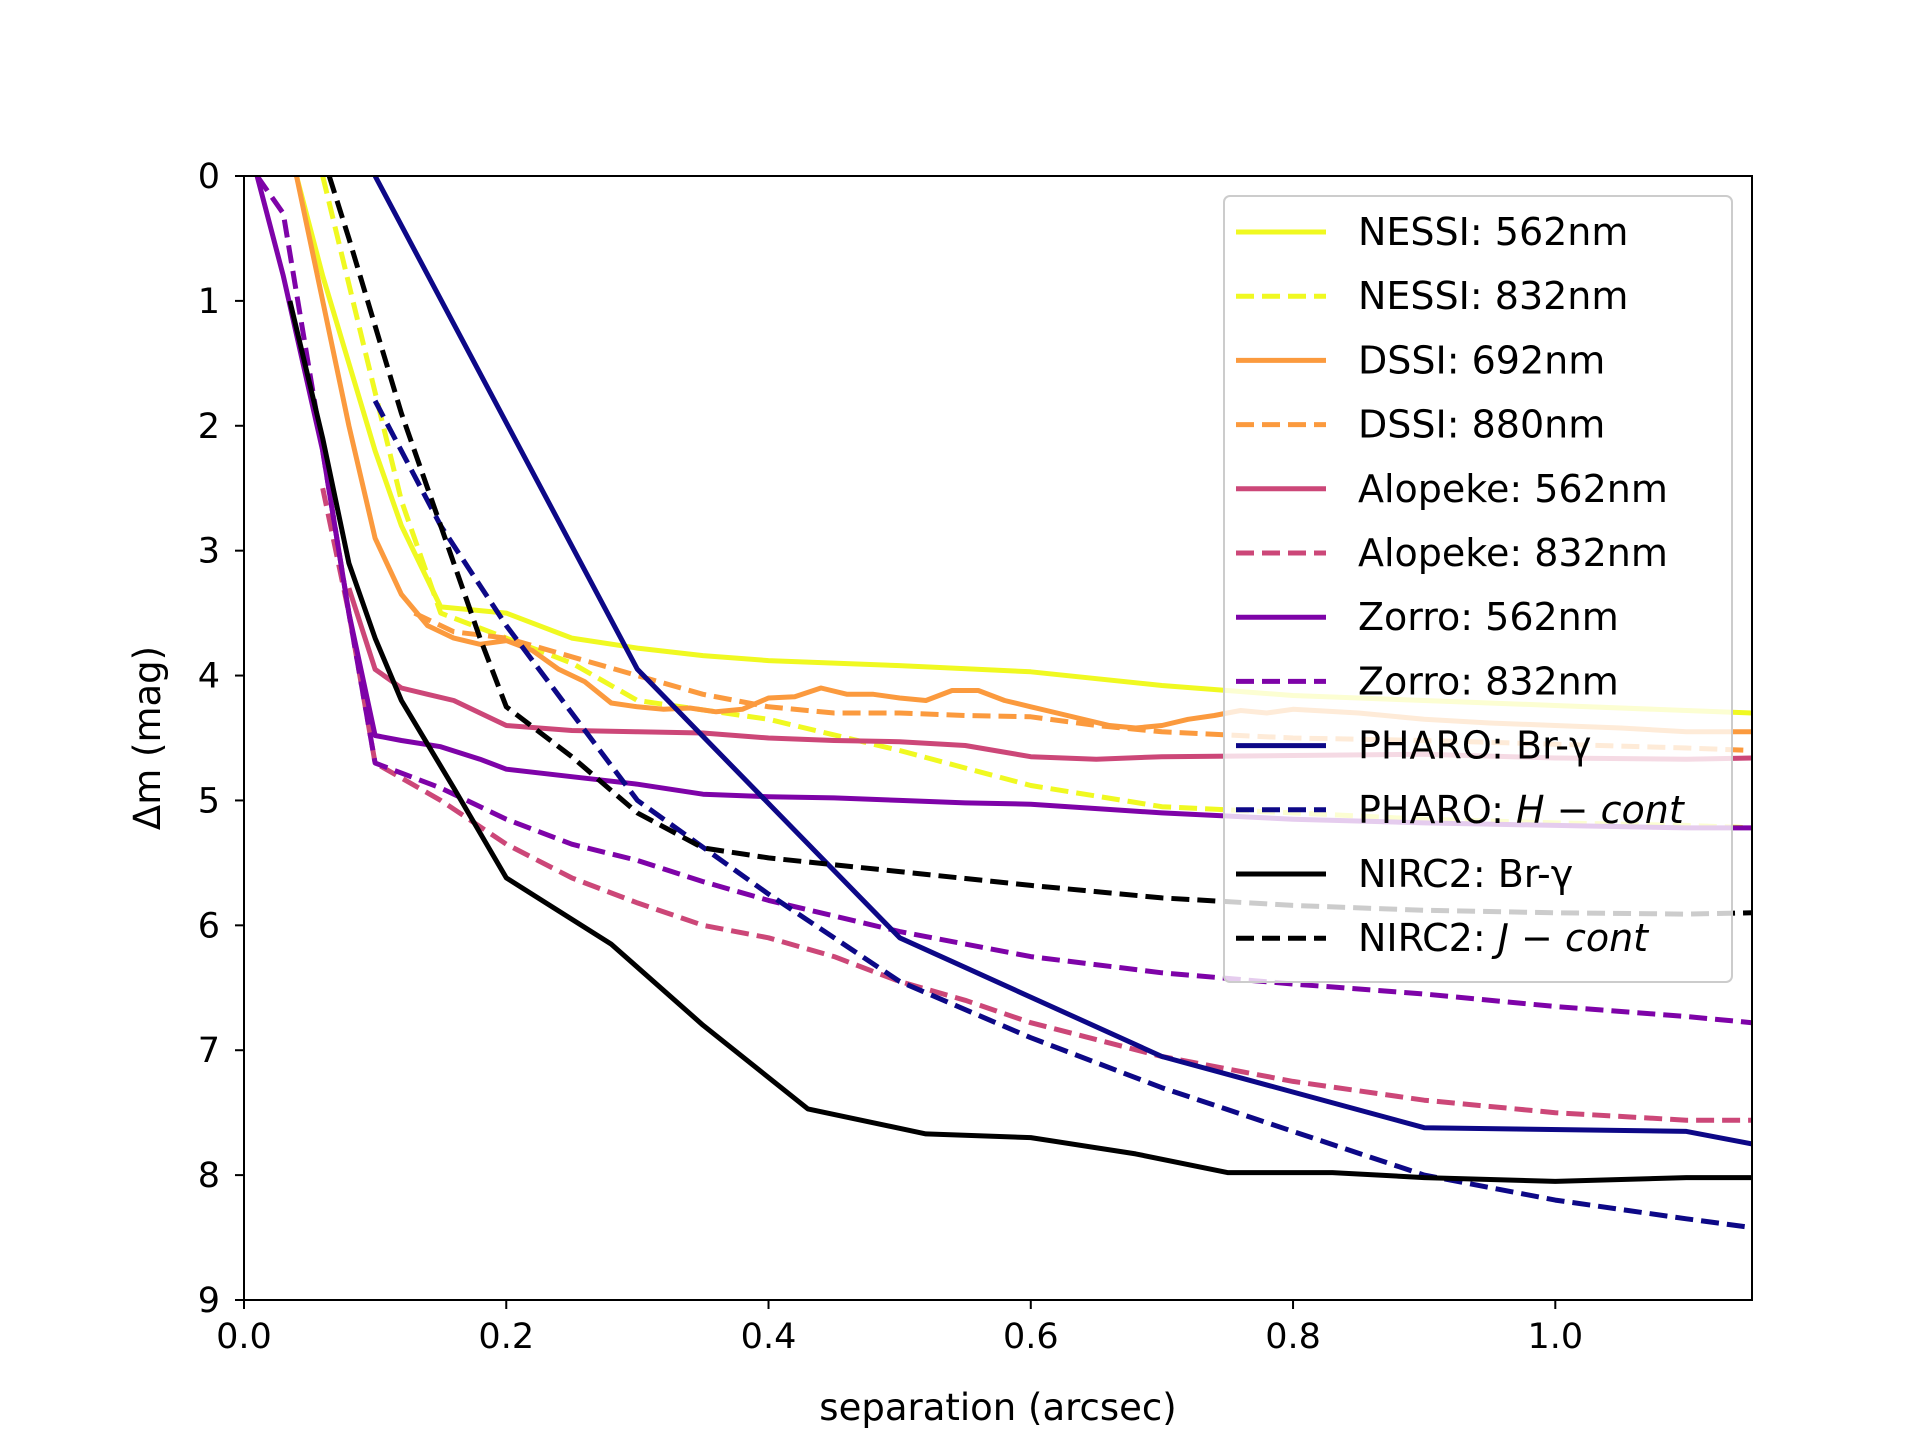  I want to click on legend-label: Zorro: 562nm, so click(1488, 617).